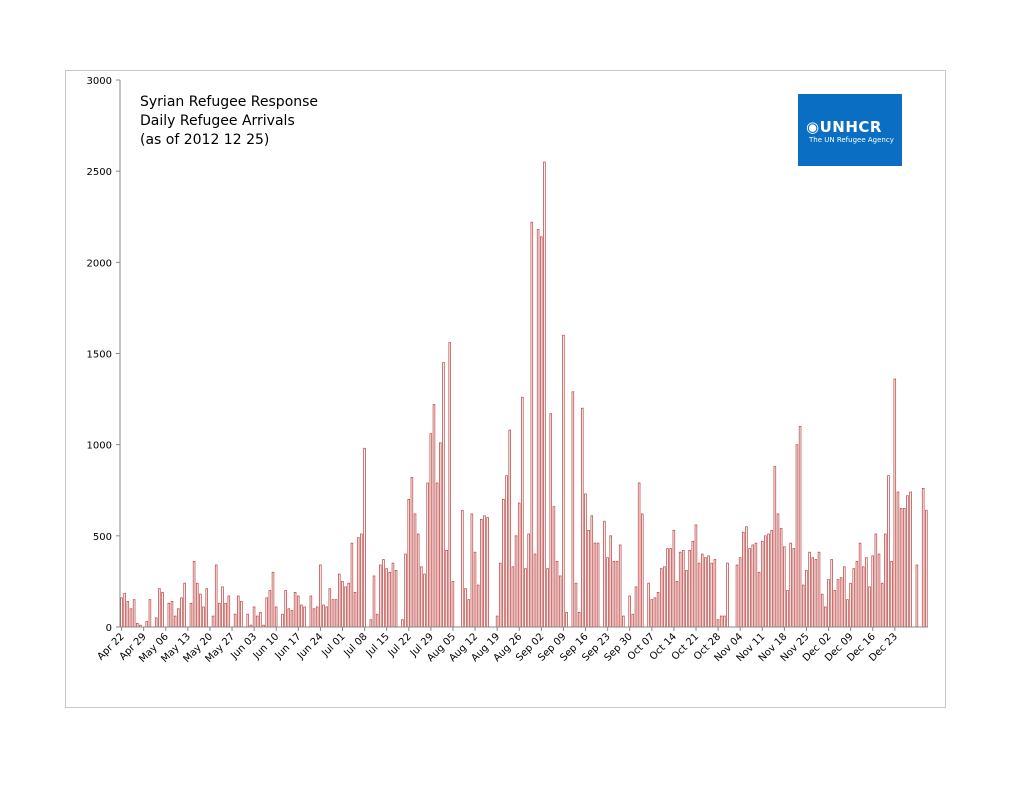 The height and width of the screenshot is (791, 1024). Describe the element at coordinates (844, 127) in the screenshot. I see `unhcr-logo-wordmark: ◉UNHCR` at that location.